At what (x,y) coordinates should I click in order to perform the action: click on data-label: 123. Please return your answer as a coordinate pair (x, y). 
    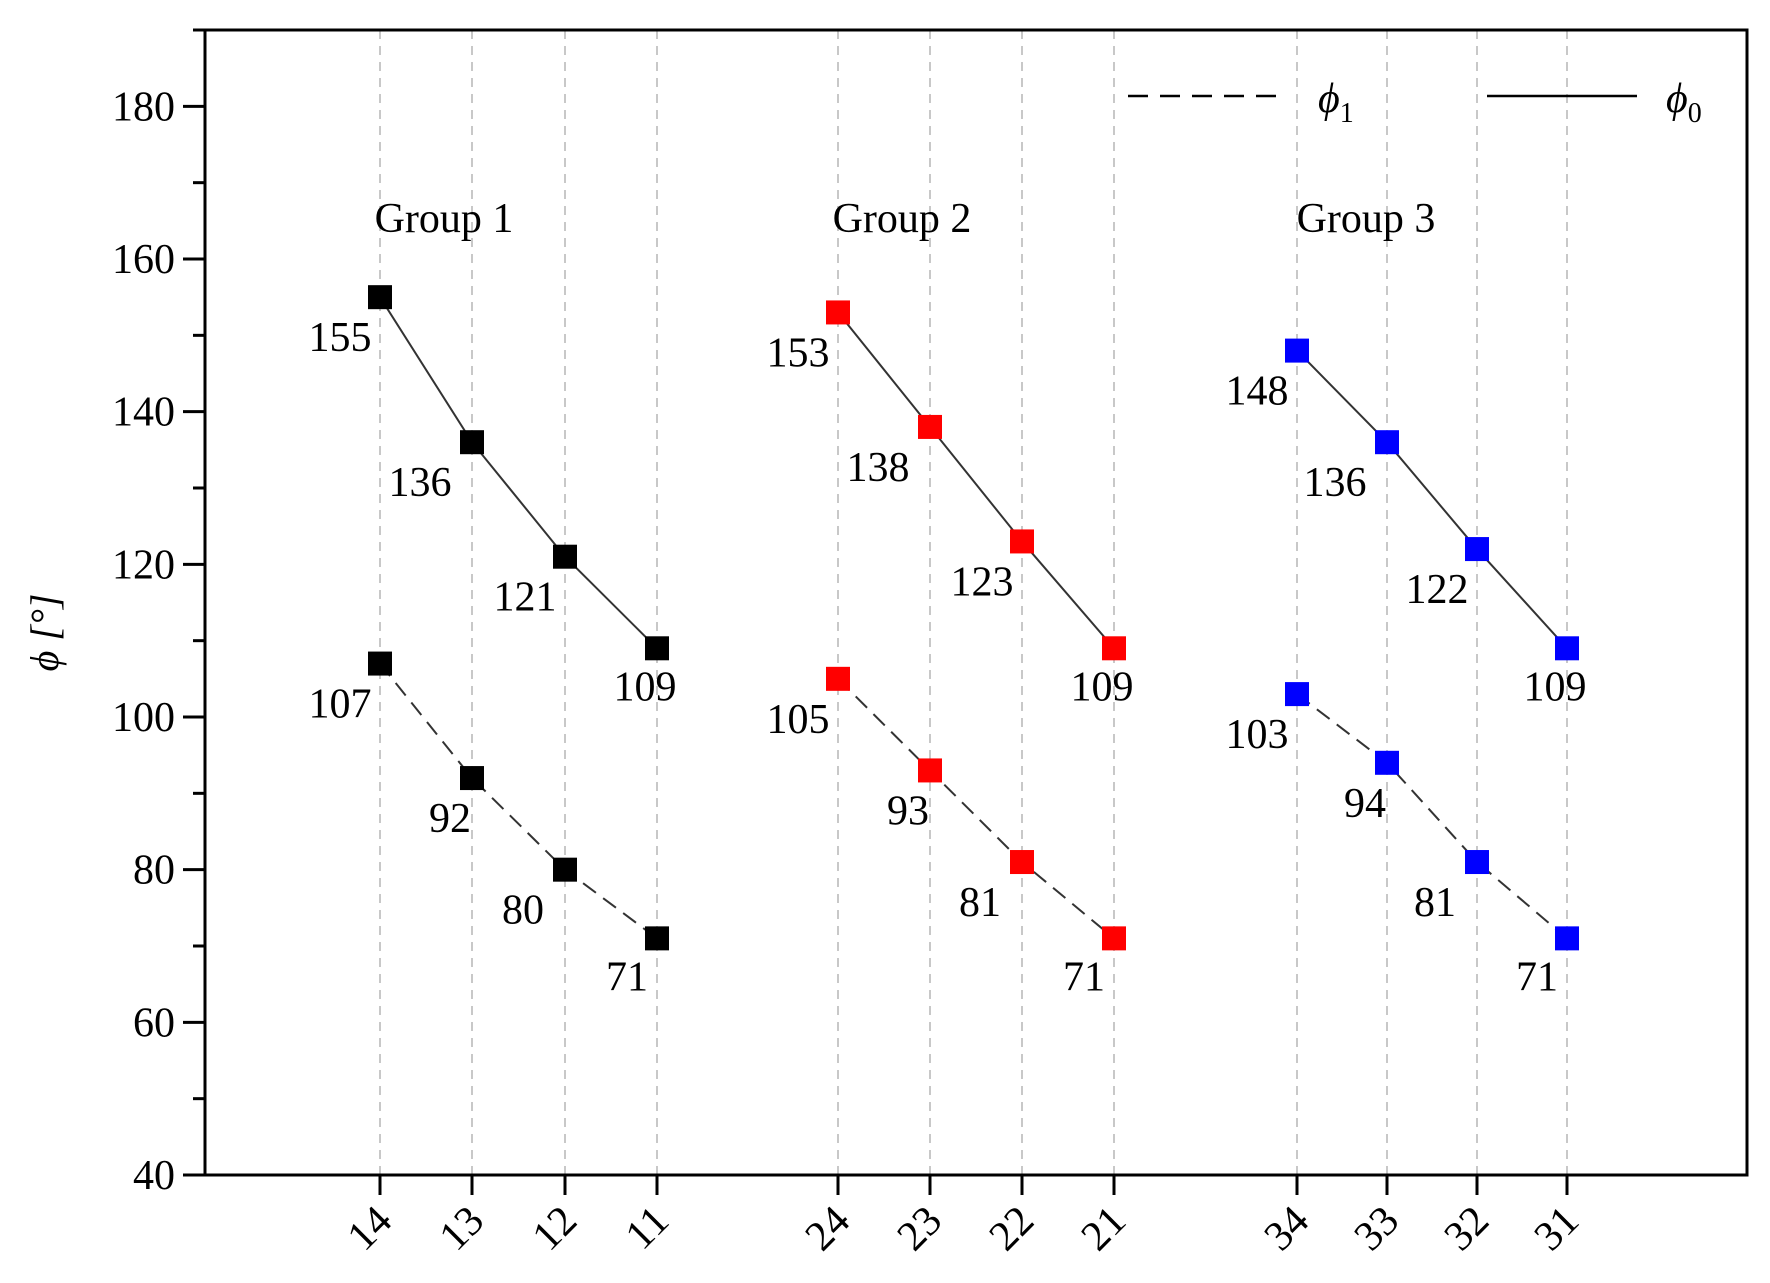
    Looking at the image, I should click on (982, 582).